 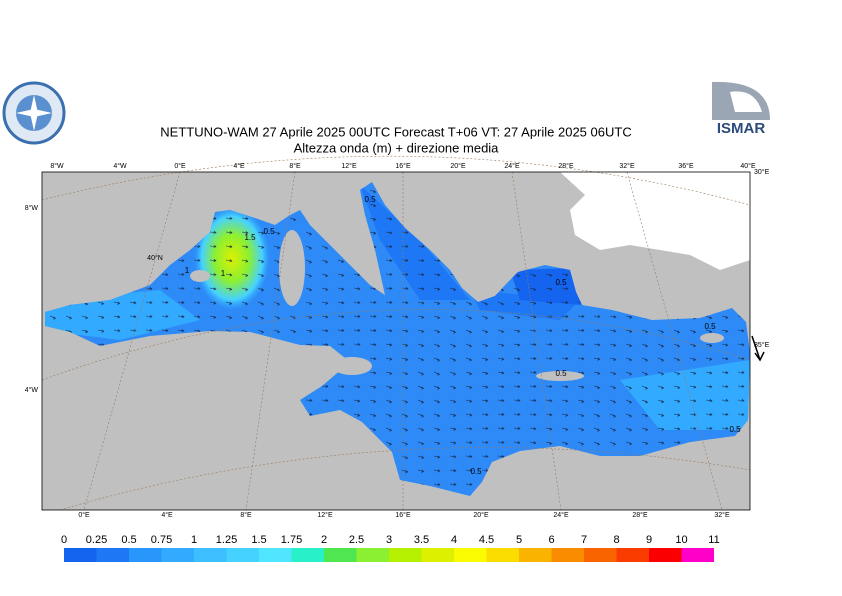 I want to click on colorbar-label: 2.5, so click(x=356, y=540).